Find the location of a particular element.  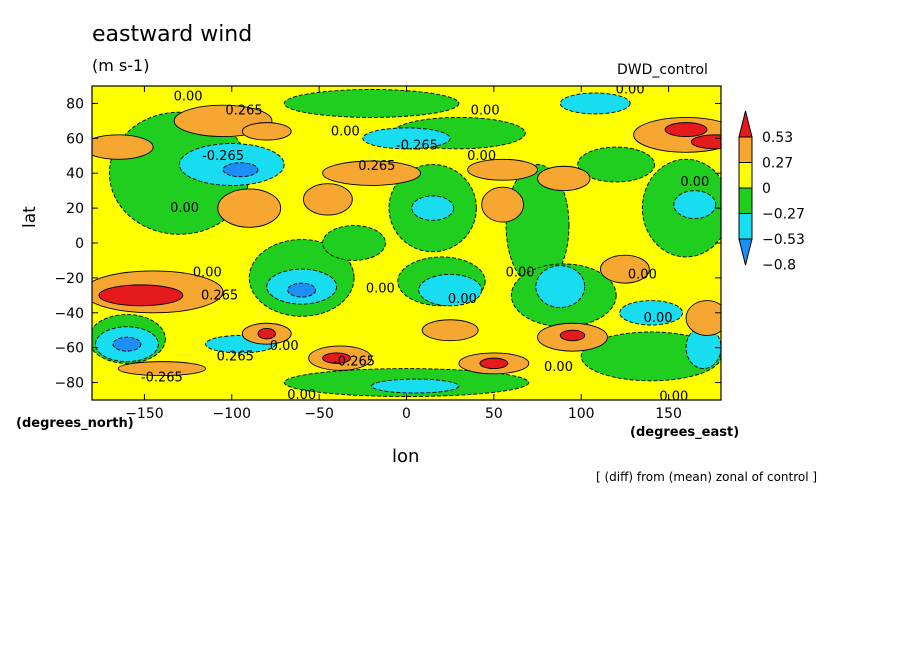

x-axis-label: lon is located at coordinates (406, 456).